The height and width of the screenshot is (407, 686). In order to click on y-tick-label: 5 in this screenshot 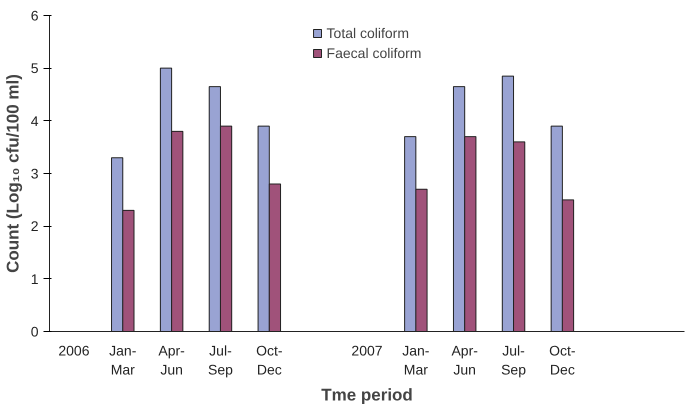, I will do `click(34, 68)`.